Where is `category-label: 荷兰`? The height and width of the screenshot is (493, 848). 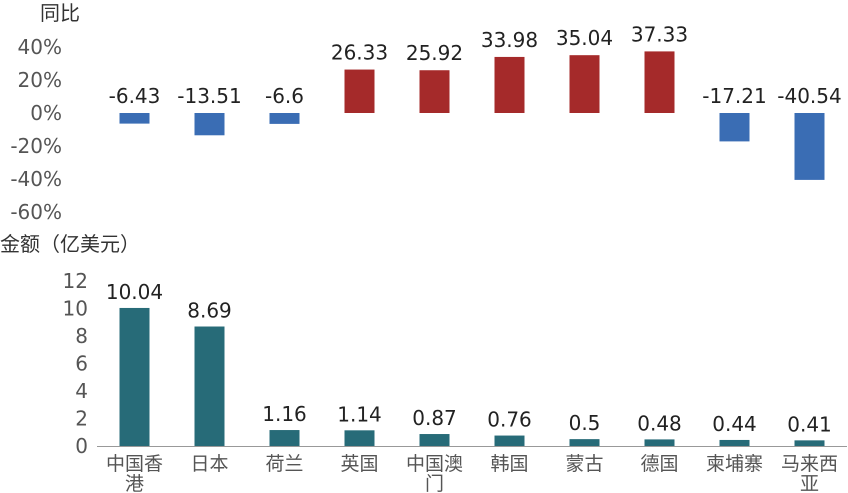
category-label: 荷兰 is located at coordinates (284, 464).